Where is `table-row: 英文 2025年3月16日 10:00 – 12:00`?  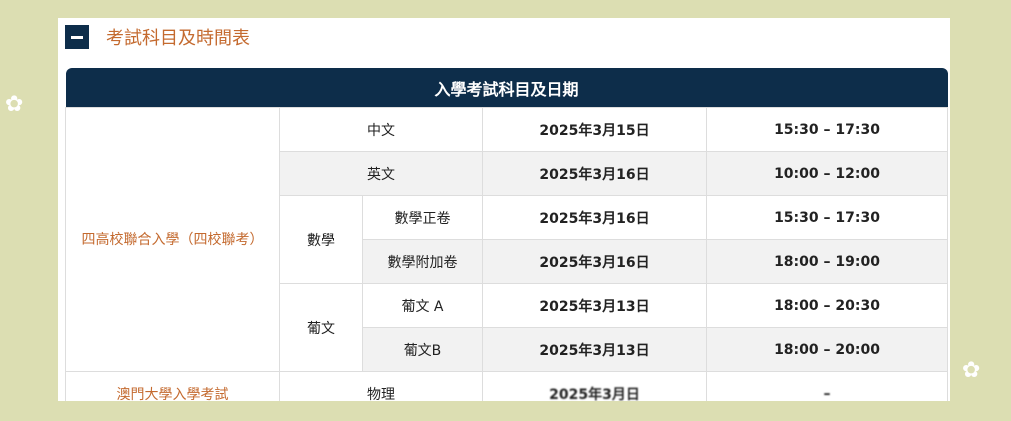
table-row: 英文 2025年3月16日 10:00 – 12:00 is located at coordinates (507, 173).